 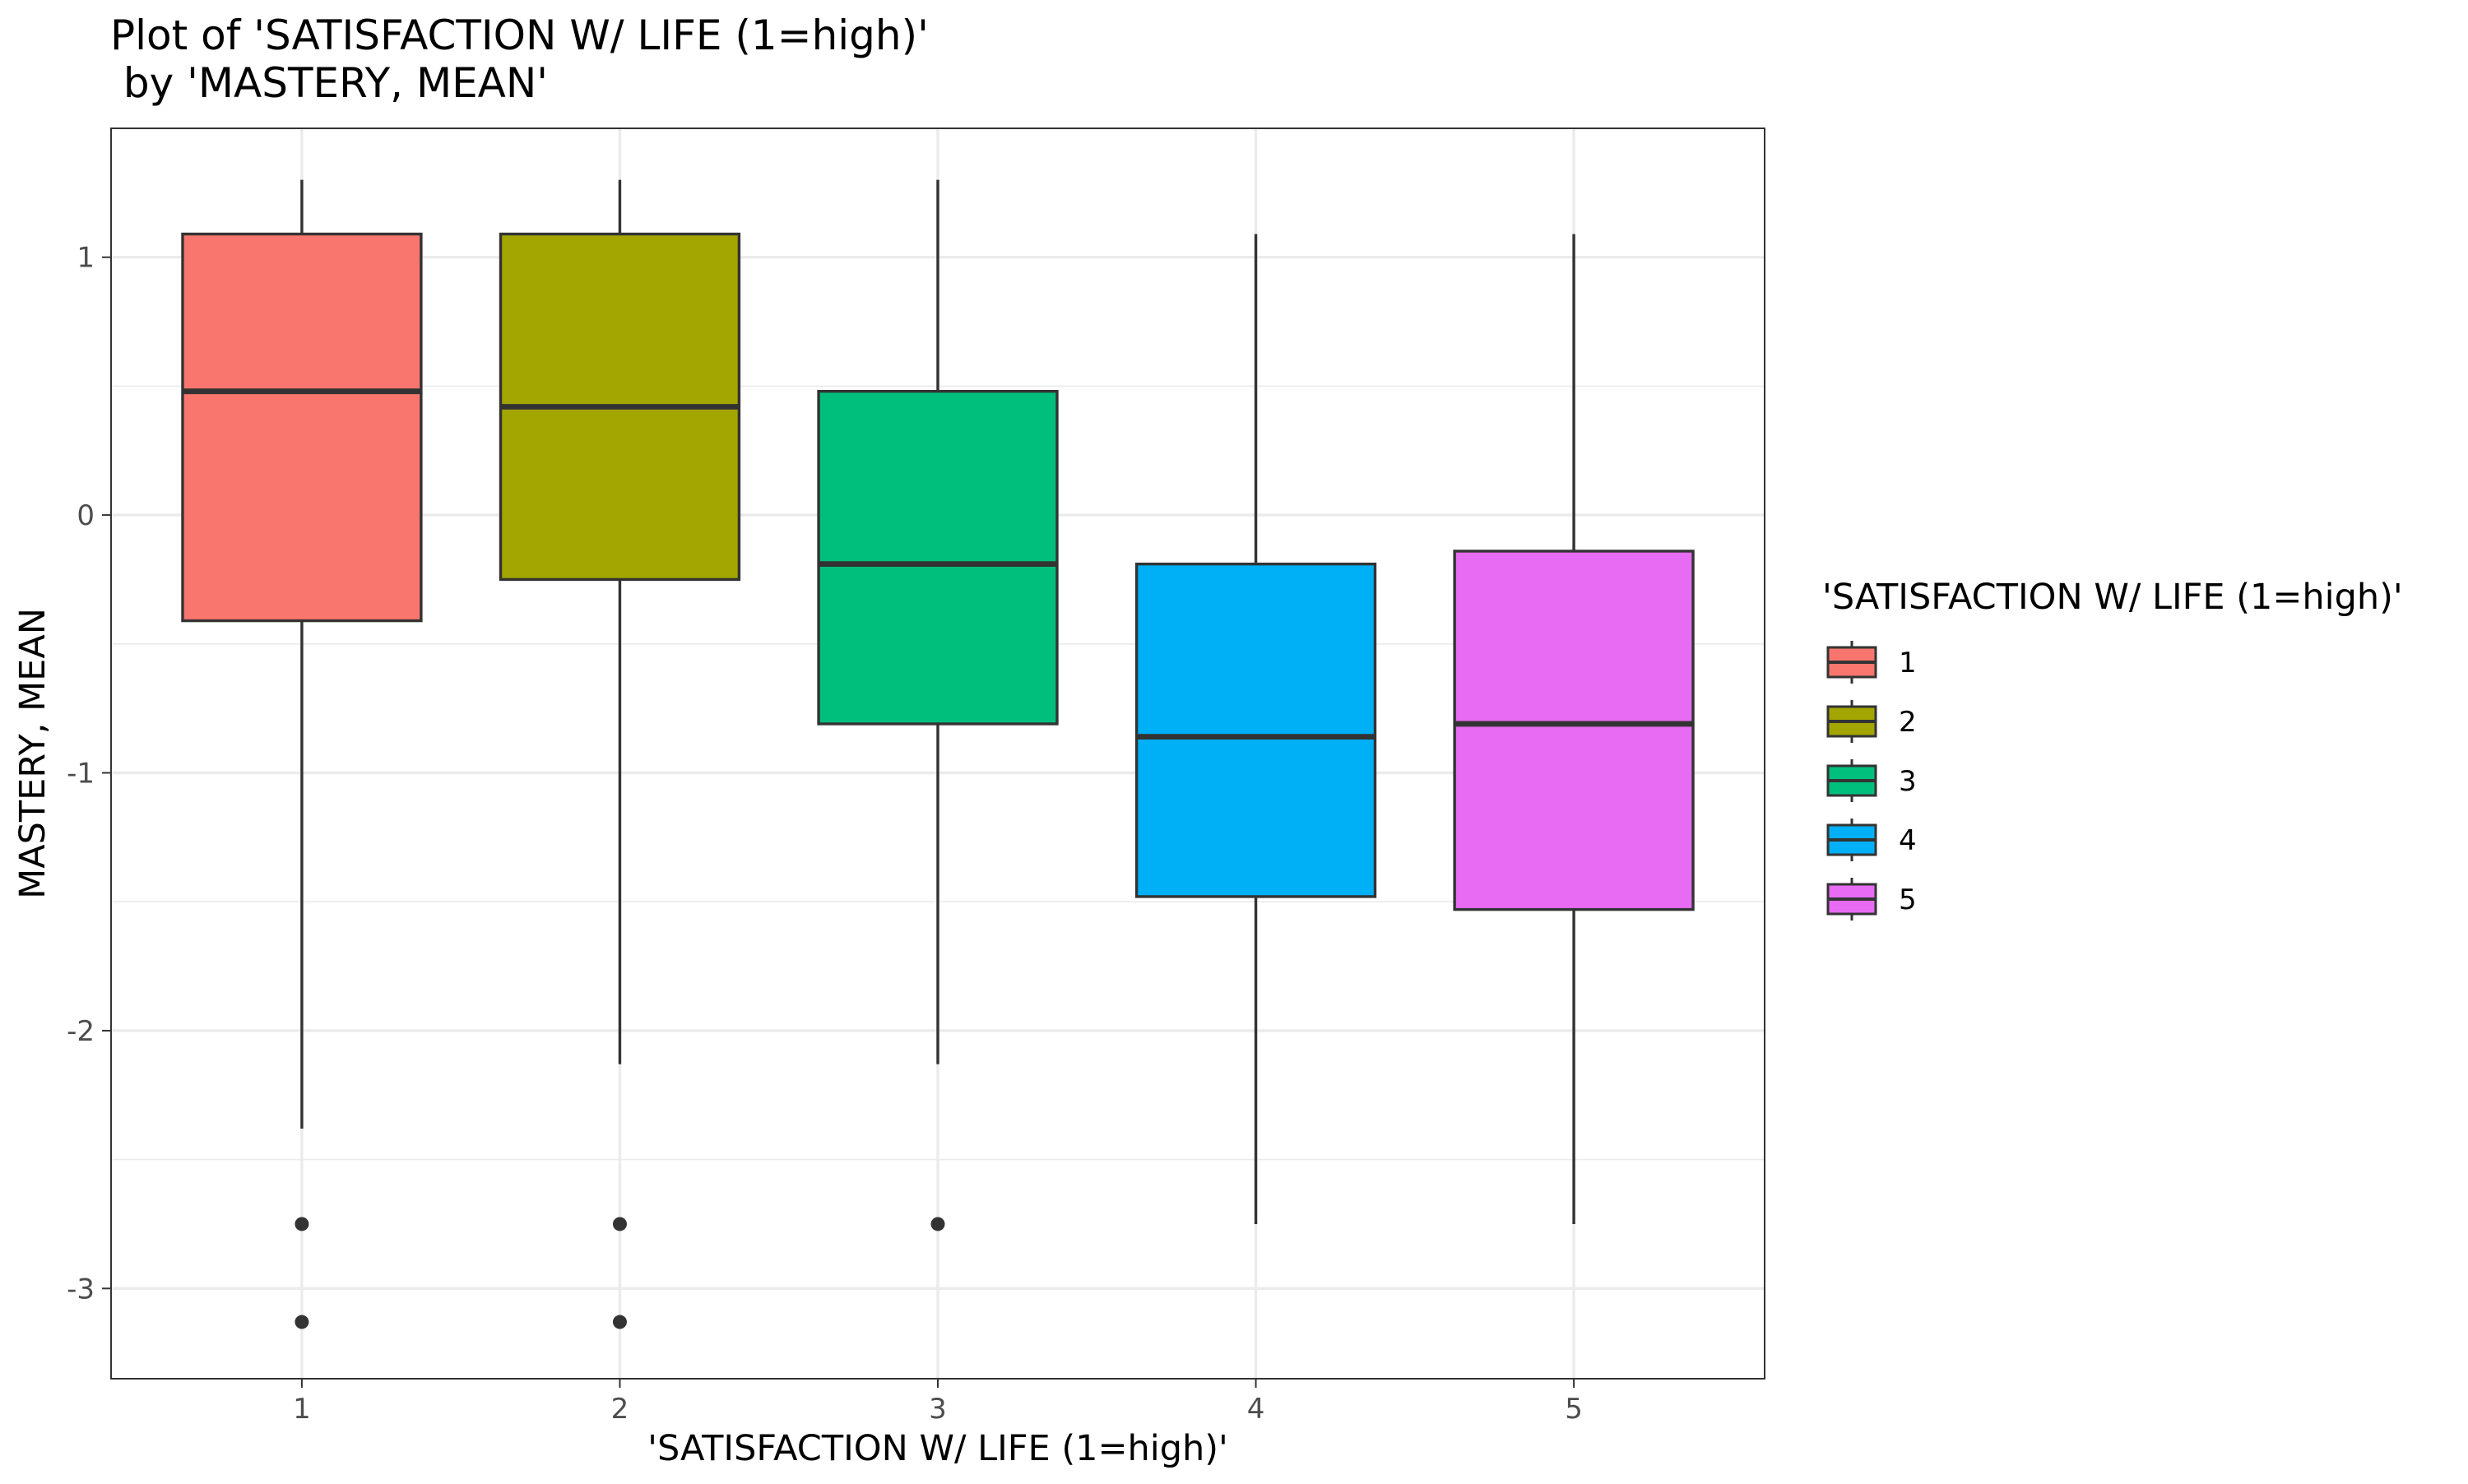 What do you see at coordinates (1256, 1409) in the screenshot?
I see `x-tick-label: 4` at bounding box center [1256, 1409].